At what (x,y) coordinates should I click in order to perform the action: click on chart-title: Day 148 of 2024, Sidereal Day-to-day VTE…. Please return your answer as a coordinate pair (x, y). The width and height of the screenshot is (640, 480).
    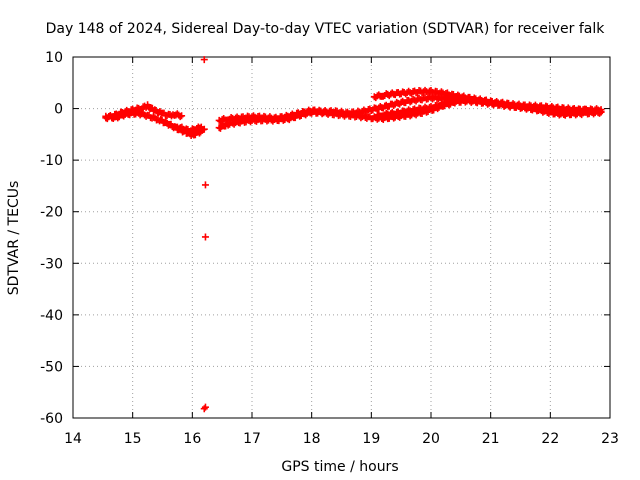
    Looking at the image, I should click on (326, 29).